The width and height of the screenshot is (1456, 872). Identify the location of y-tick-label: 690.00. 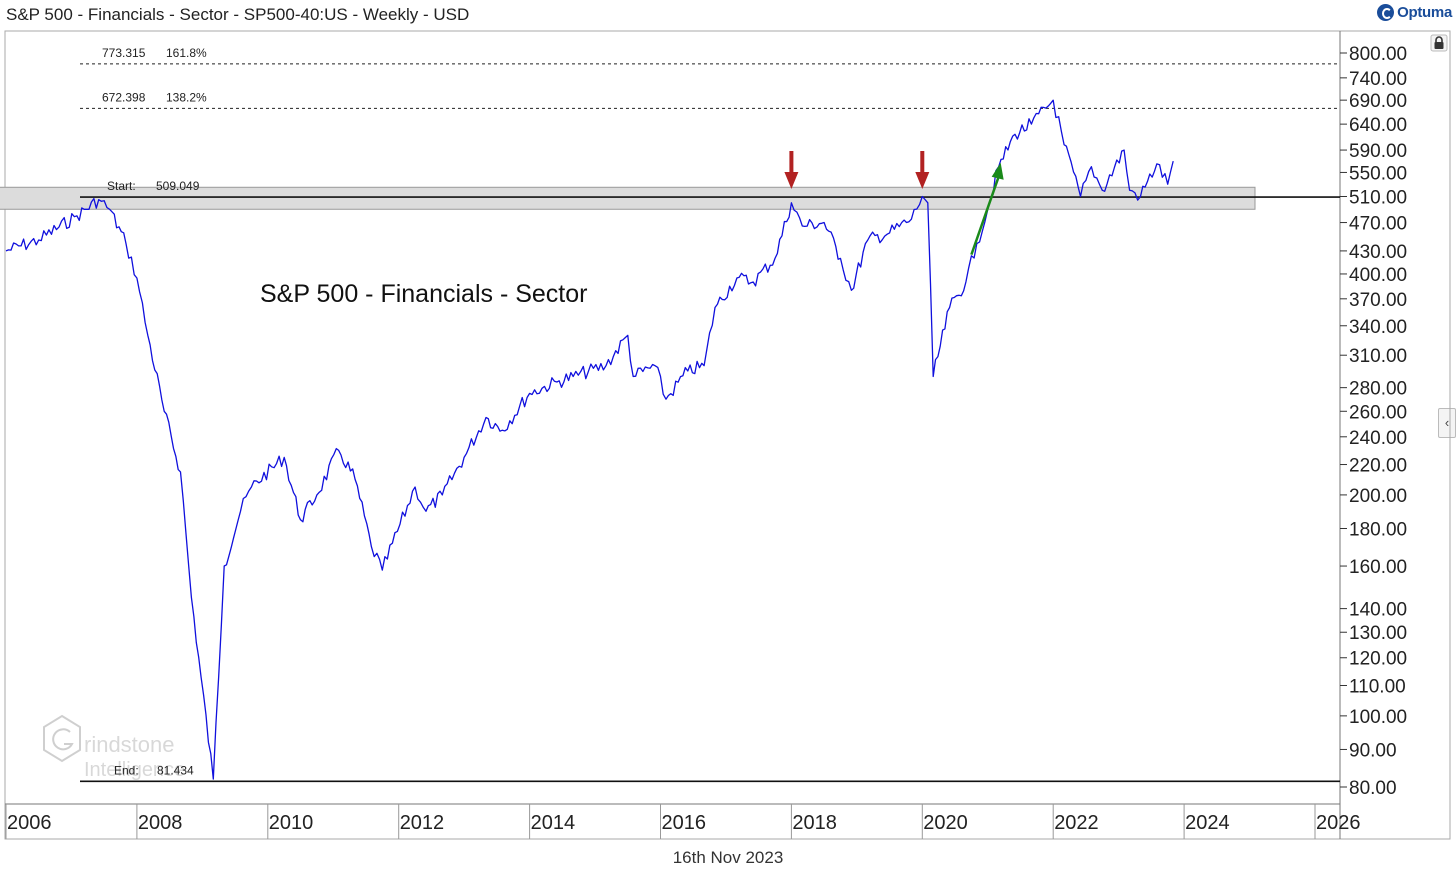
(1378, 101).